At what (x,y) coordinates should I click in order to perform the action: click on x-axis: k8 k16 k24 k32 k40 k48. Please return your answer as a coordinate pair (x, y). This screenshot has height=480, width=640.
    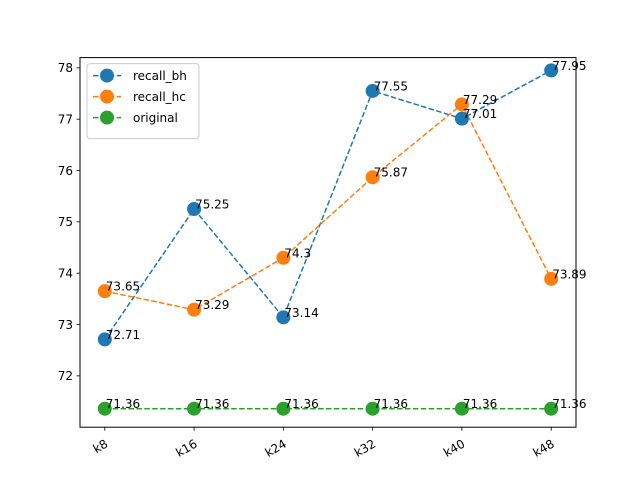
    Looking at the image, I should click on (324, 443).